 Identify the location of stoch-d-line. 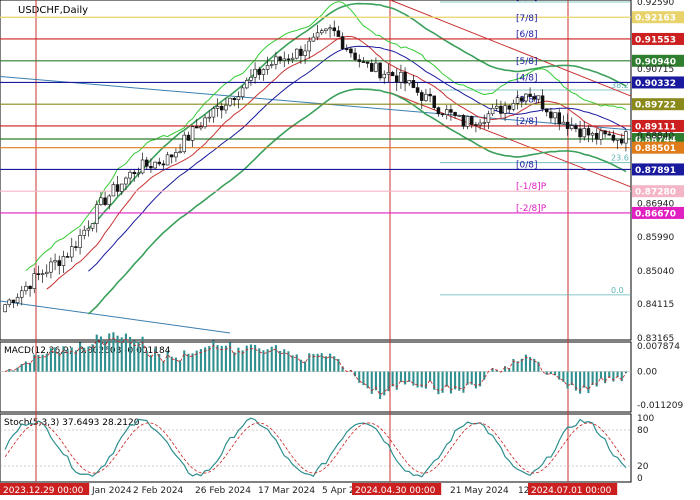
(315, 448).